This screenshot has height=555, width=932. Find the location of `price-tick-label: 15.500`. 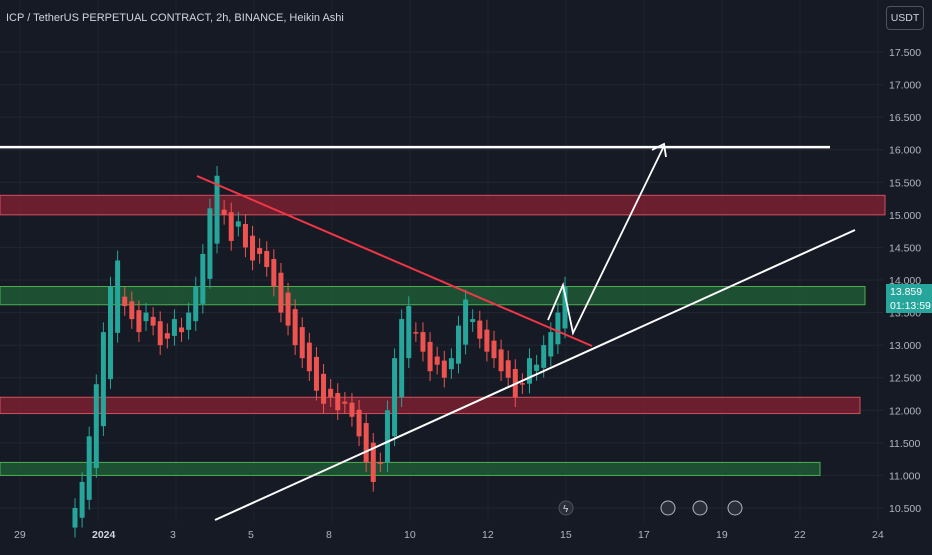

price-tick-label: 15.500 is located at coordinates (905, 183).